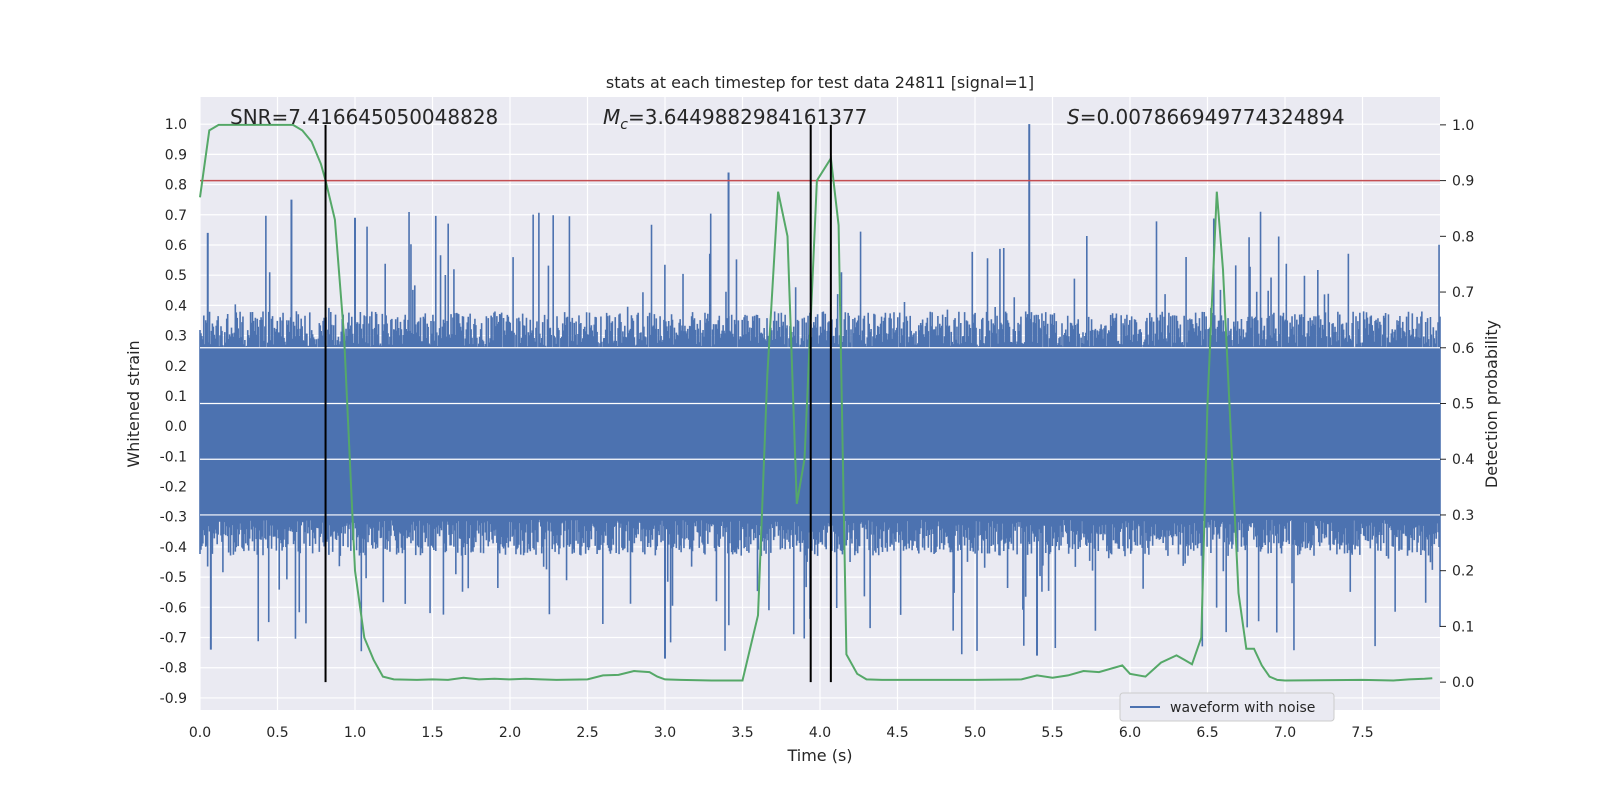 This screenshot has height=804, width=1600. I want to click on y-tick-label: -0.8, so click(173, 669).